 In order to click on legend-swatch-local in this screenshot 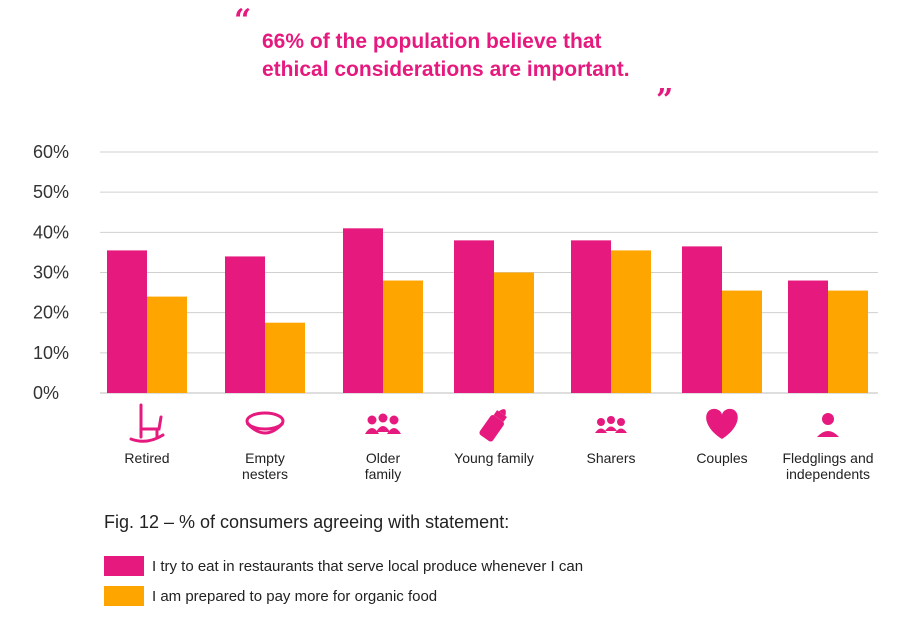, I will do `click(124, 566)`.